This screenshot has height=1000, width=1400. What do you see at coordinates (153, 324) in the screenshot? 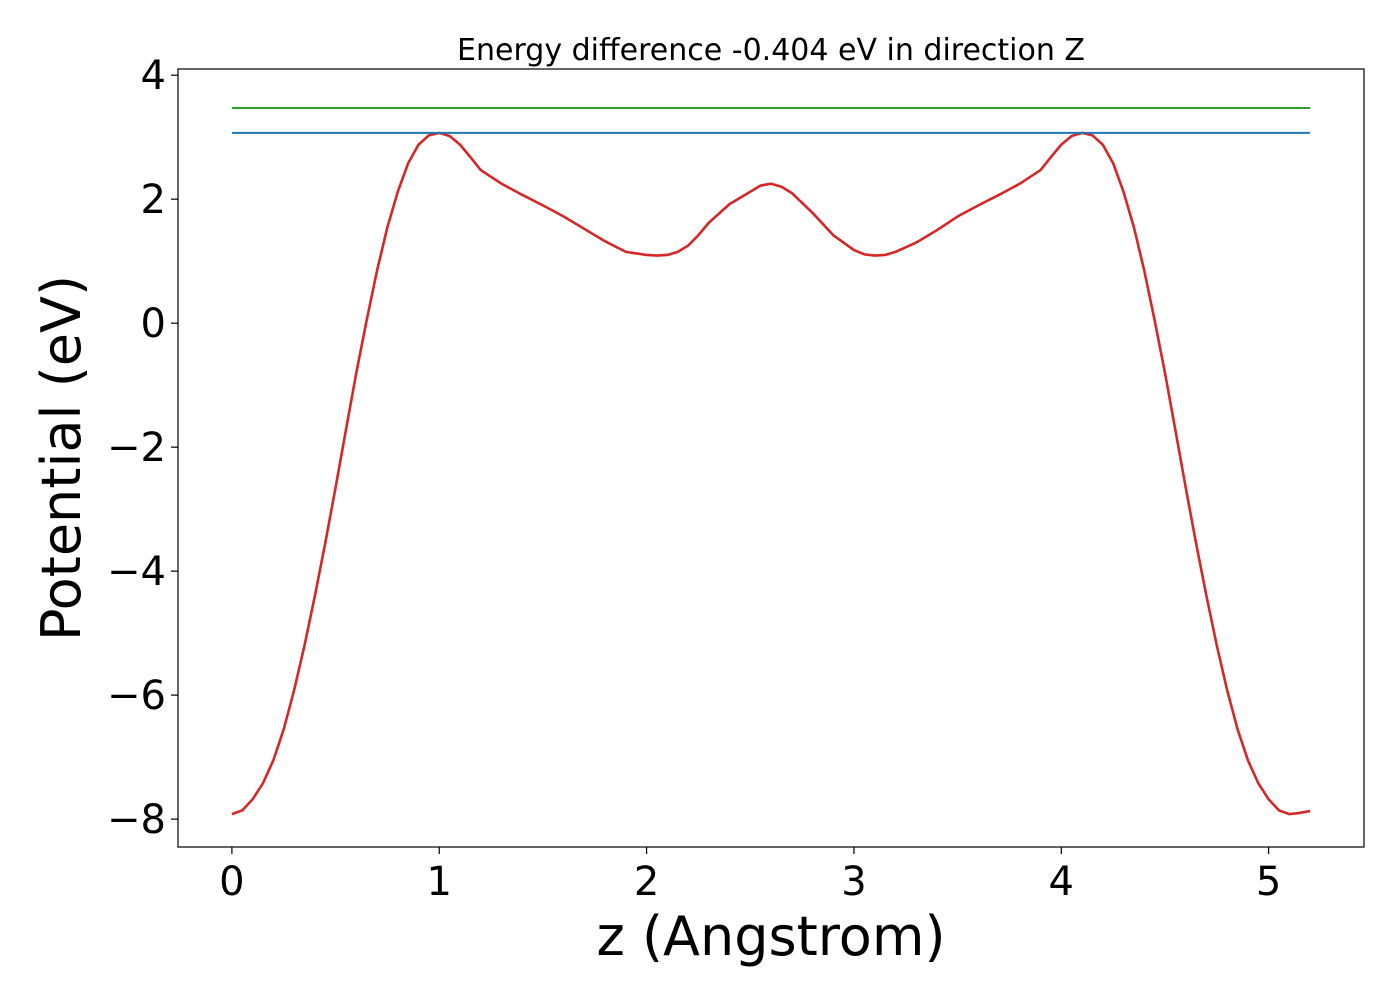
I see `y-tick-label: 0` at bounding box center [153, 324].